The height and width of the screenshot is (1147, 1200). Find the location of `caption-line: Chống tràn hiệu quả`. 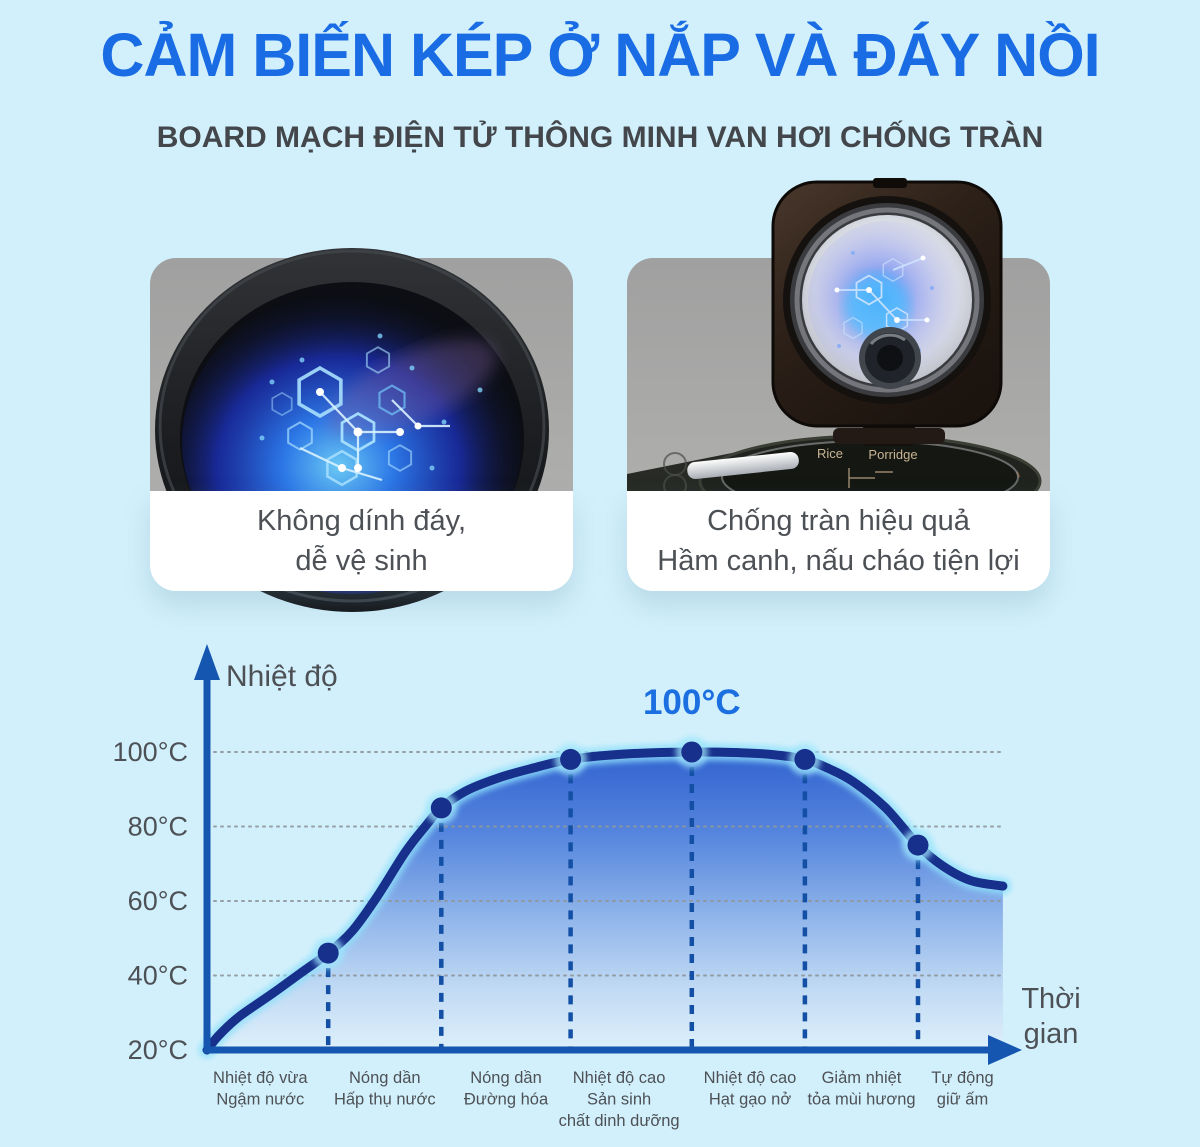

caption-line: Chống tràn hiệu quả is located at coordinates (838, 521).